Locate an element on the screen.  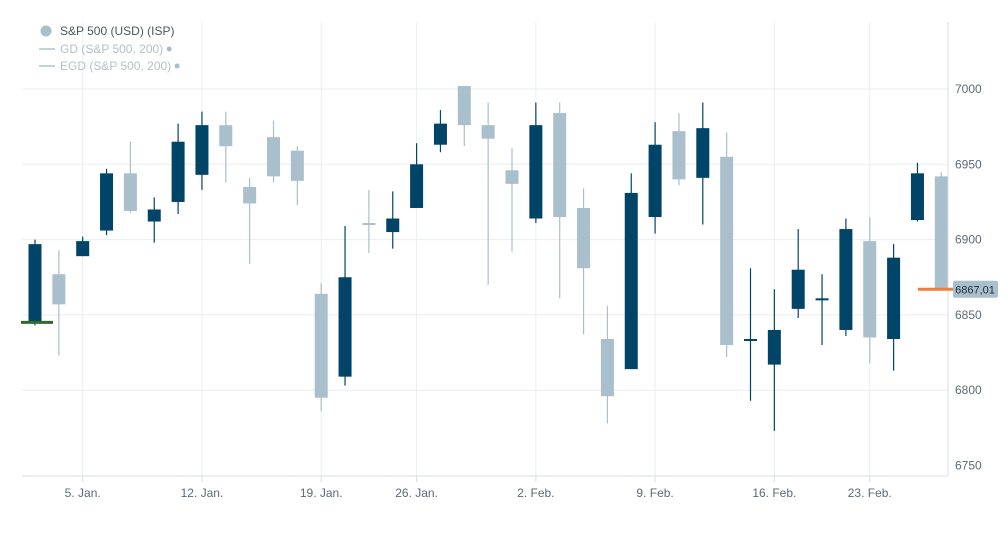
legend-label: GD (S&P 500, 200) is located at coordinates (111, 49).